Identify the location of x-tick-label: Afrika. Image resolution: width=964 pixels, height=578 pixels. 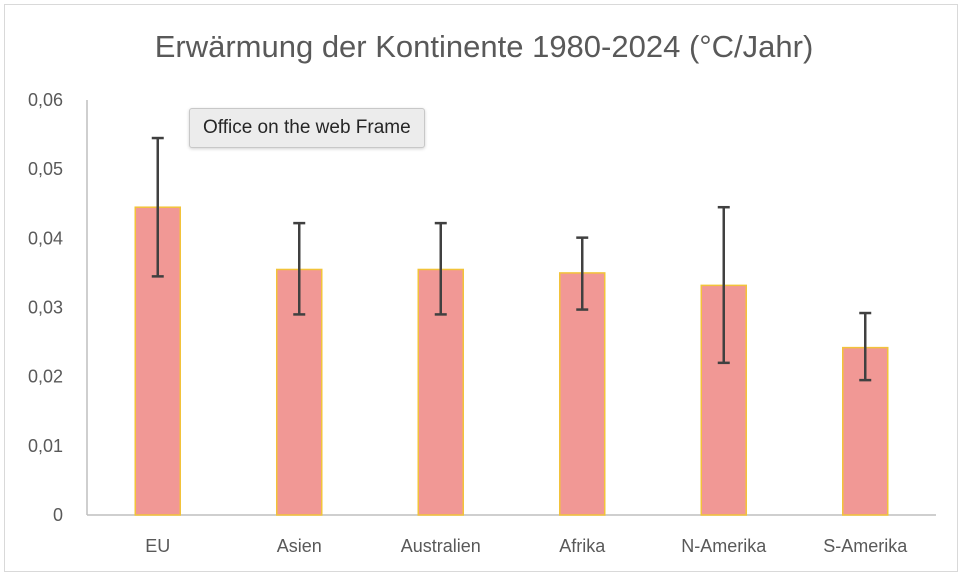
(582, 546).